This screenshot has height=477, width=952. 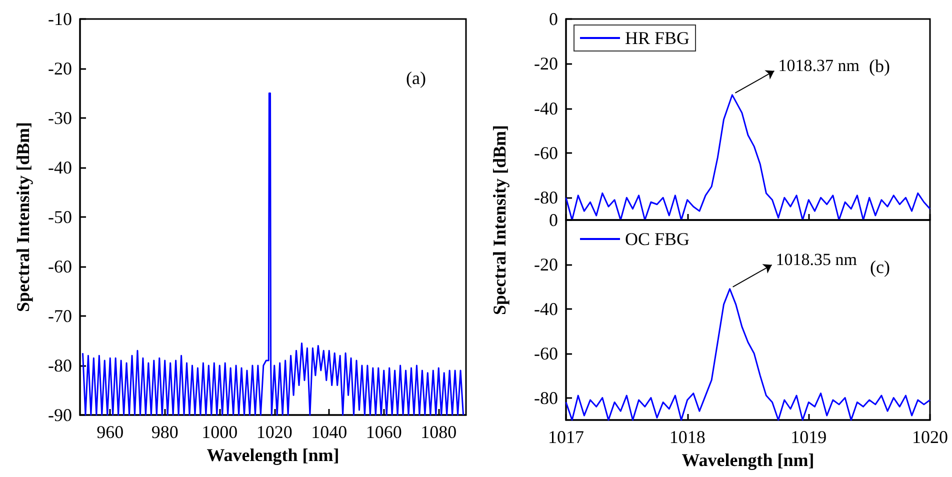 I want to click on x-tick-label: 1060, so click(x=384, y=432).